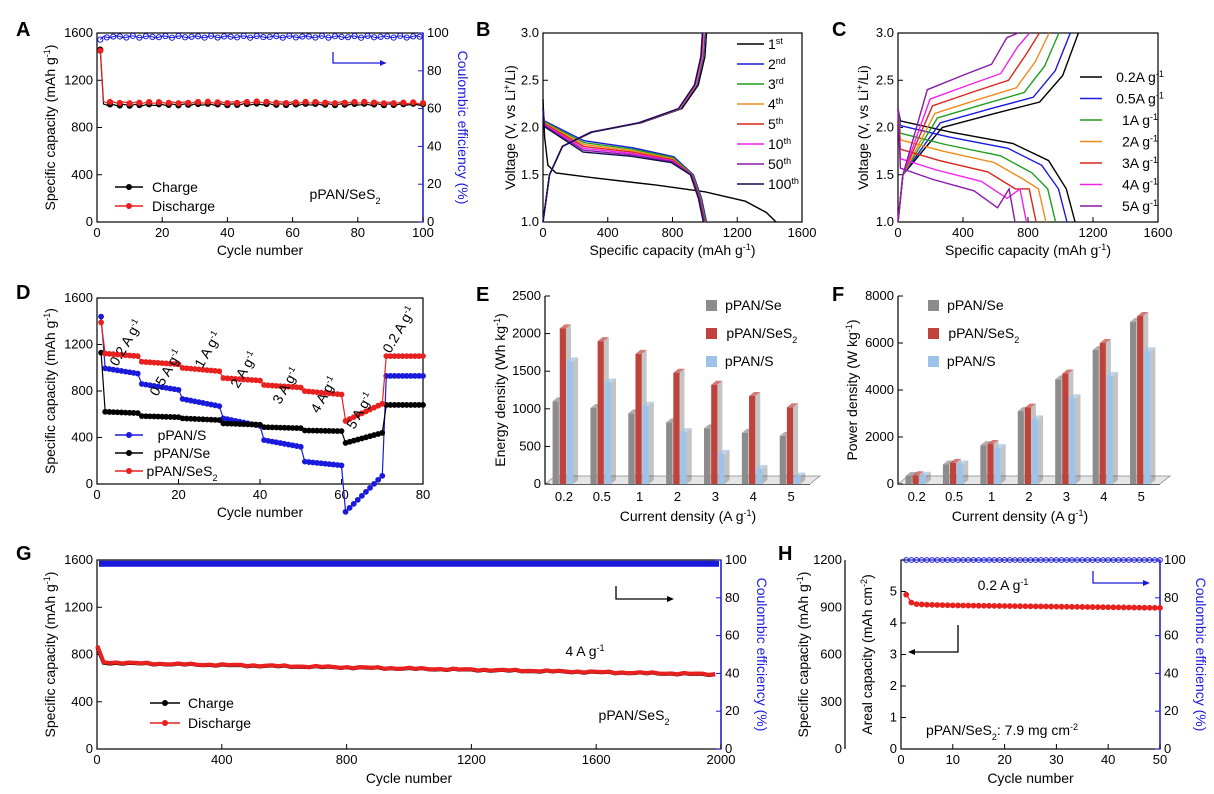  Describe the element at coordinates (879, 436) in the screenshot. I see `y-tick-label: 2000` at that location.